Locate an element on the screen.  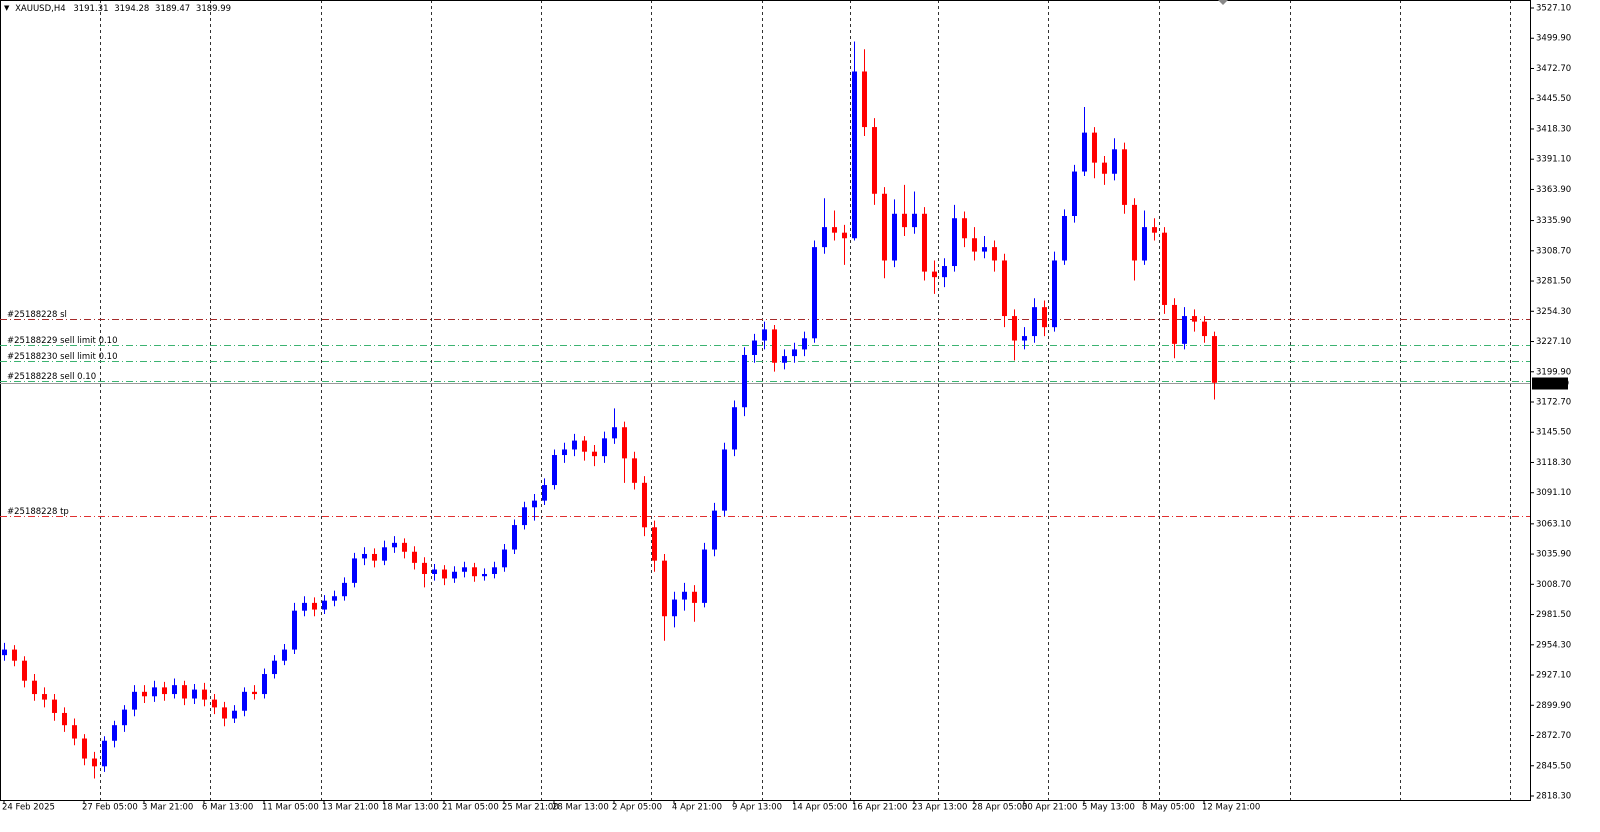
y-tick-label: 3227.10 is located at coordinates (1553, 342).